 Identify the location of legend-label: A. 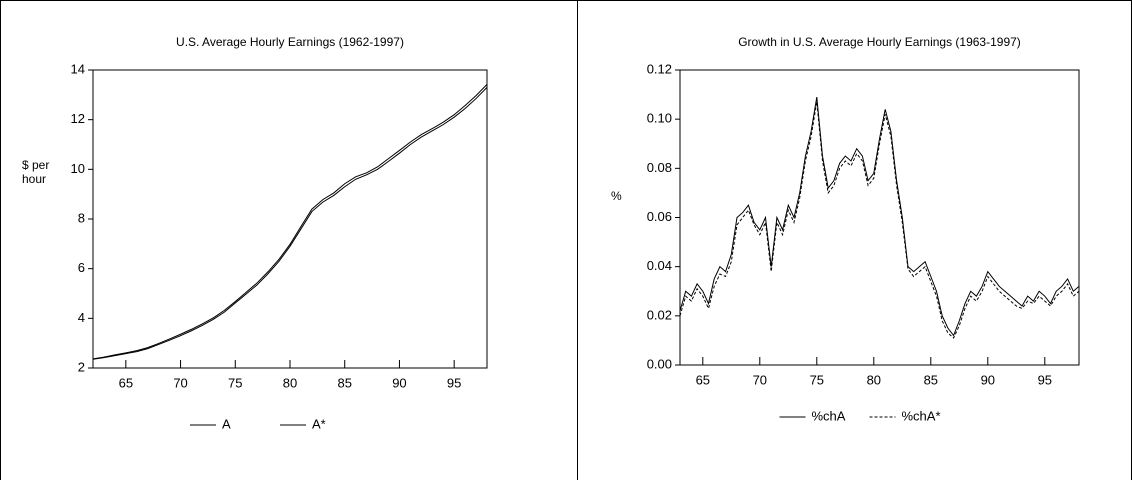
(226, 423).